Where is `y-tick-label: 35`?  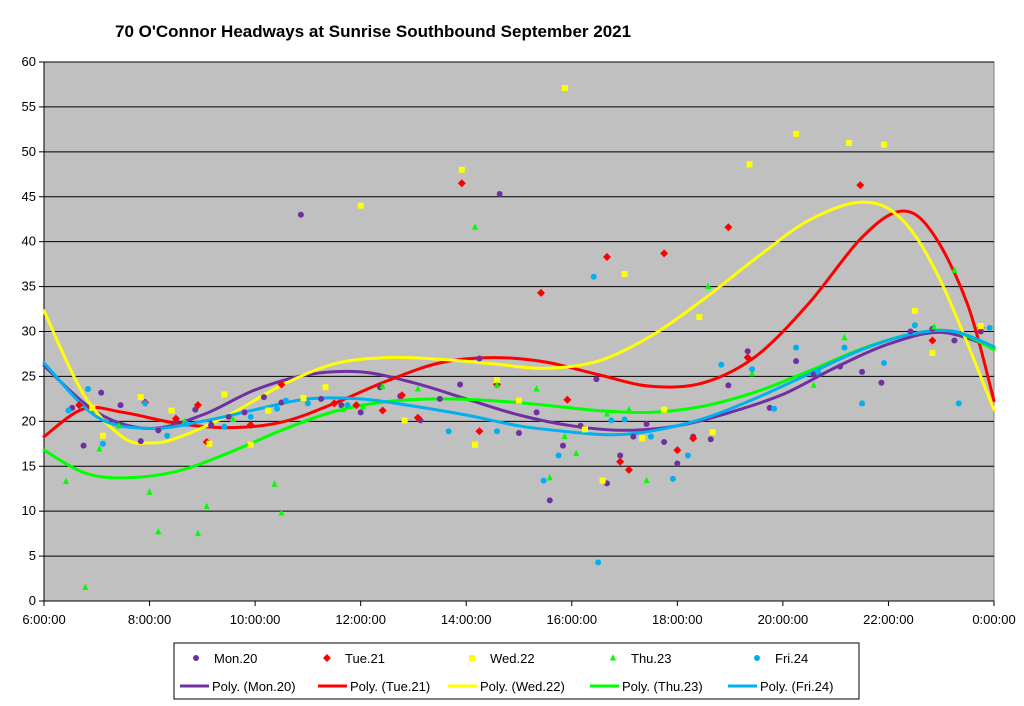
y-tick-label: 35 is located at coordinates (29, 286).